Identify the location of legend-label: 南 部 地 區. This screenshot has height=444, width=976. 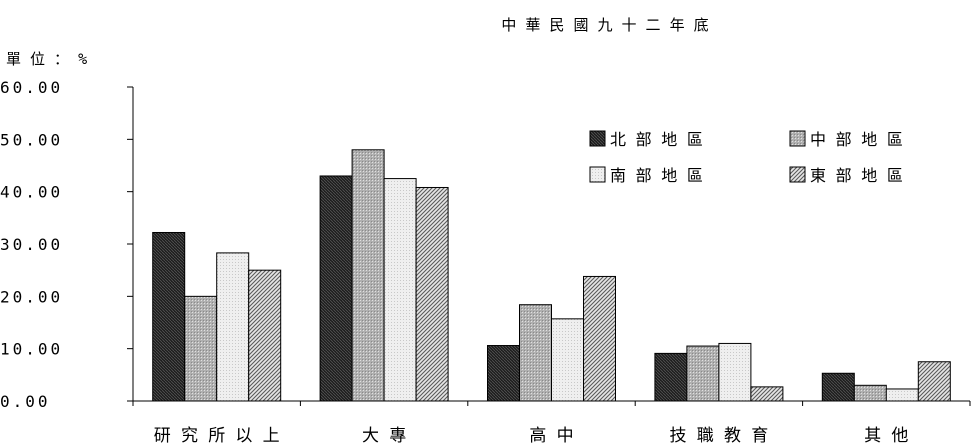
(656, 175).